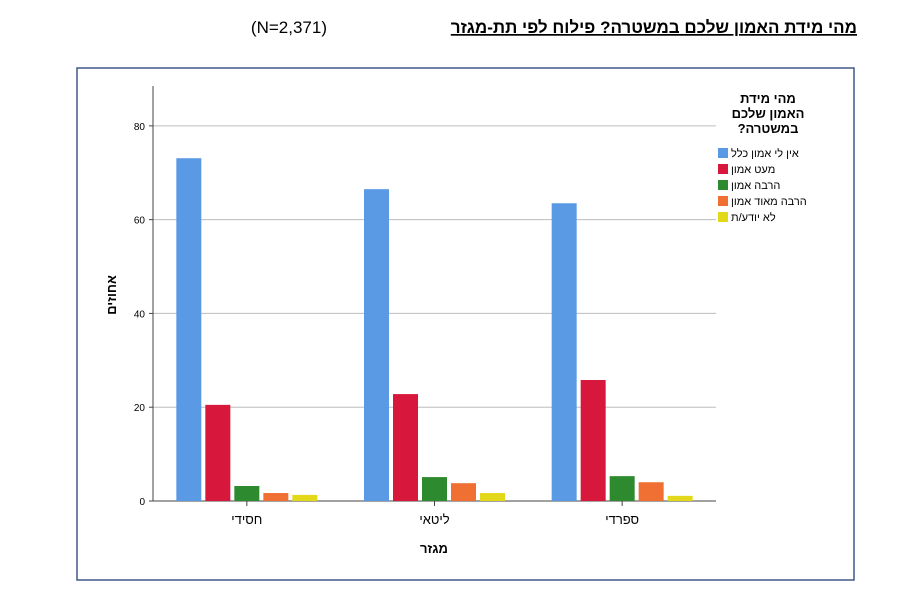  Describe the element at coordinates (753, 170) in the screenshot. I see `legend-label: מעט אמון` at that location.